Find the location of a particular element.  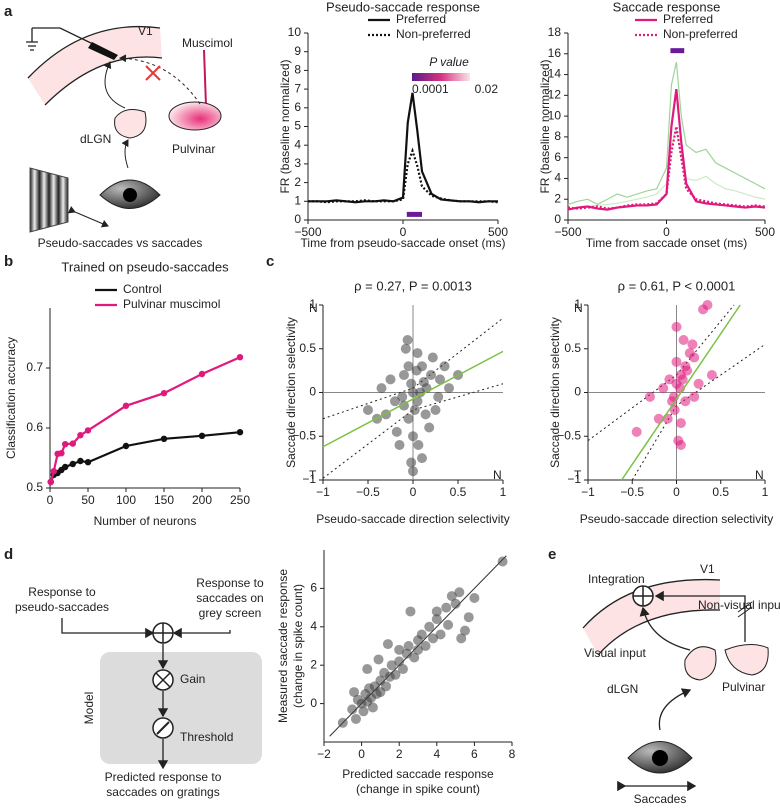

x-tick-label: −2 is located at coordinates (324, 754).